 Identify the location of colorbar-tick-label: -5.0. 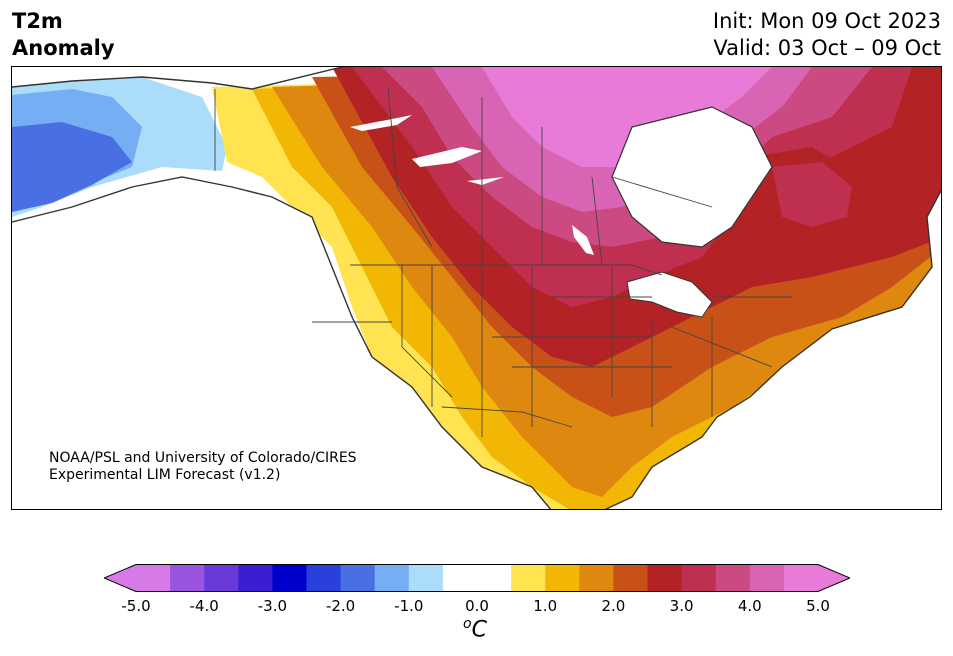
(136, 606).